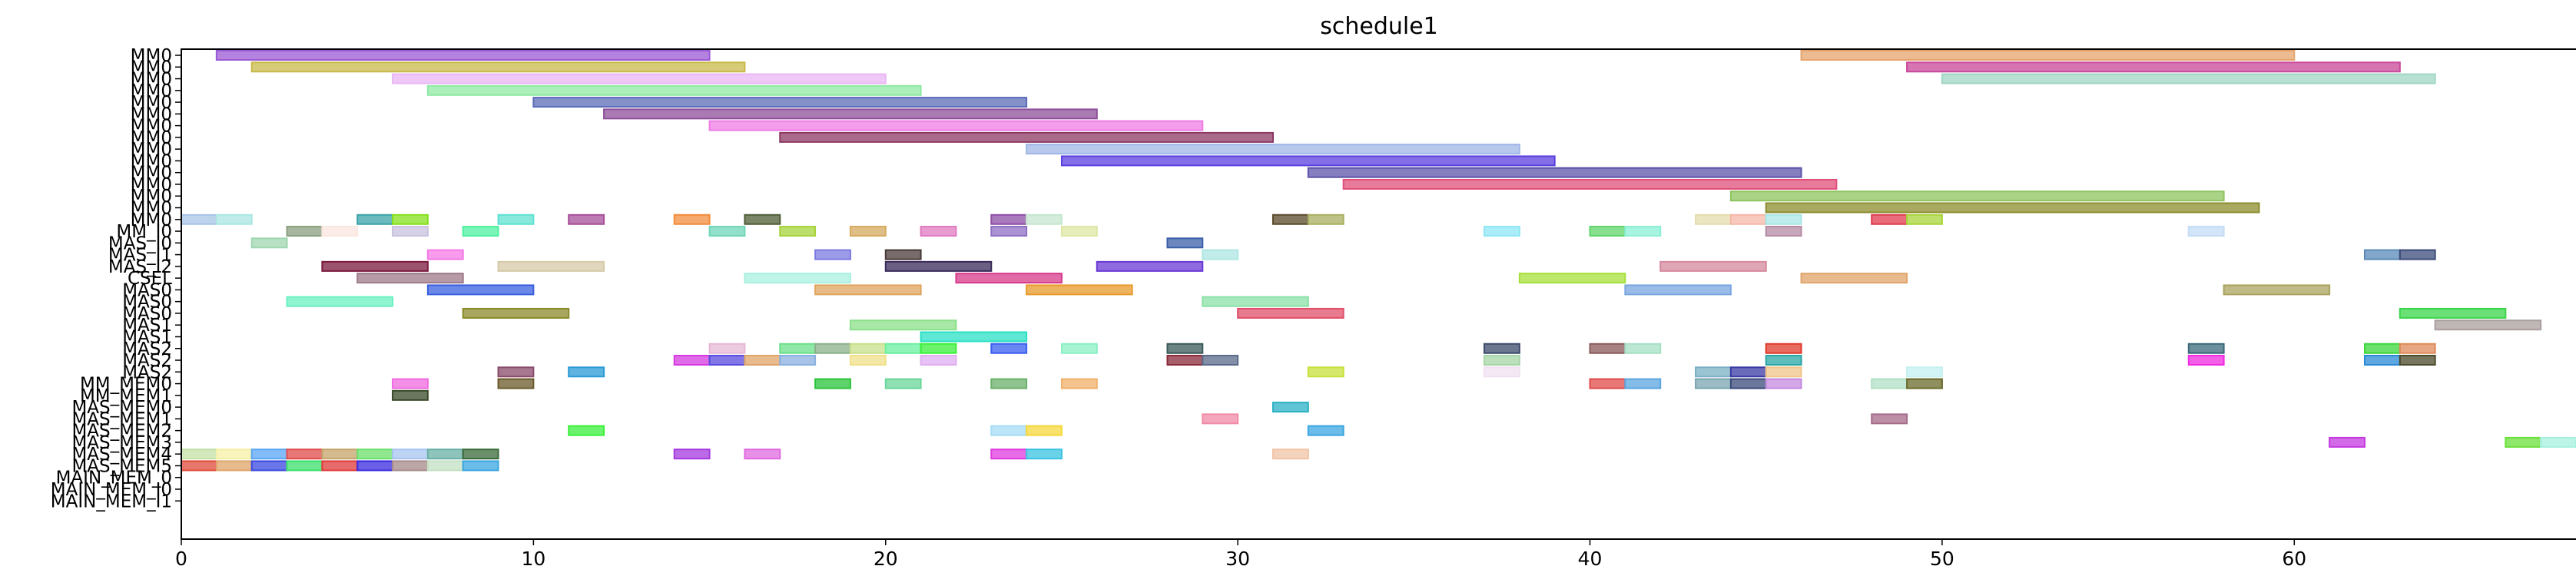  Describe the element at coordinates (181, 559) in the screenshot. I see `x-tick-label-0: 0` at that location.